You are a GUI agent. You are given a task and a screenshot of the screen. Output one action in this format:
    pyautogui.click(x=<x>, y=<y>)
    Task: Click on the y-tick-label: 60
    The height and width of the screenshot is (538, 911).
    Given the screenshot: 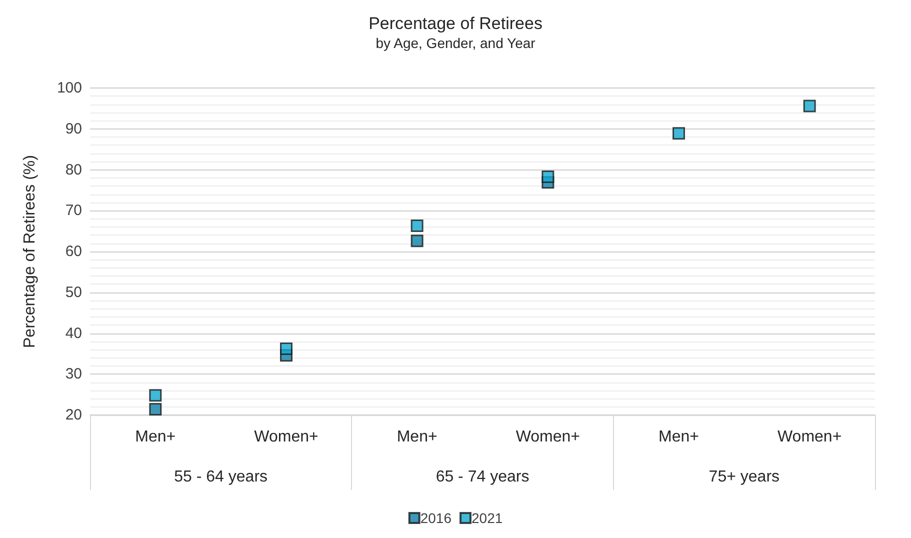 What is the action you would take?
    pyautogui.click(x=73, y=251)
    